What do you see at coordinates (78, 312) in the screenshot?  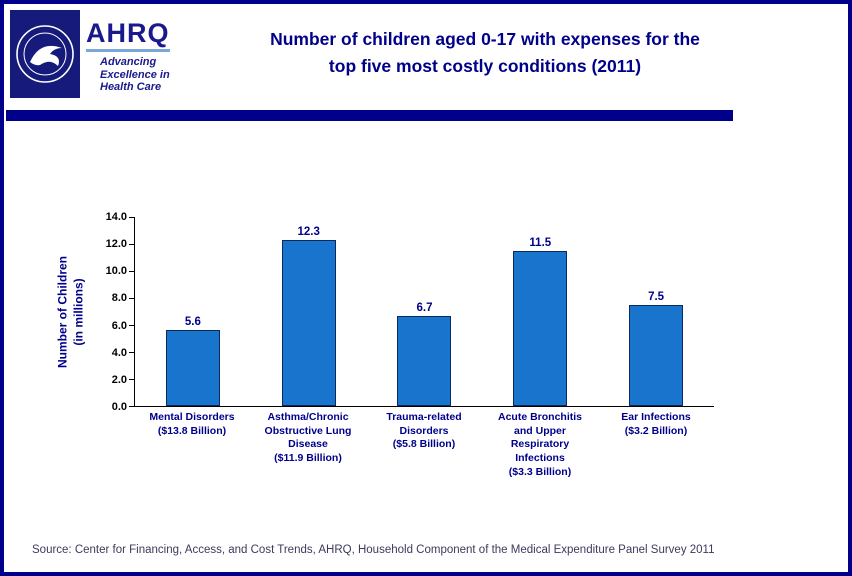 I see `y-axis-title-line2: (in millions)` at bounding box center [78, 312].